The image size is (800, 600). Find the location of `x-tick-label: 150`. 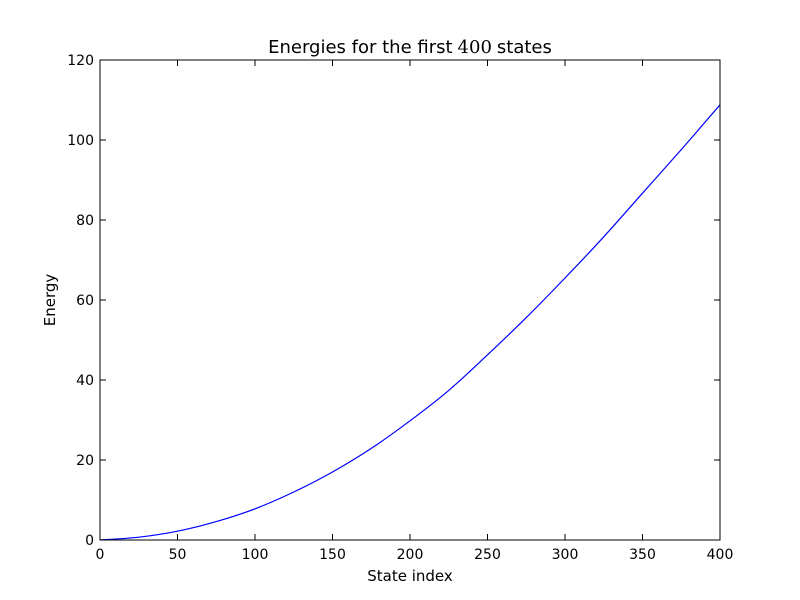

x-tick-label: 150 is located at coordinates (332, 555).